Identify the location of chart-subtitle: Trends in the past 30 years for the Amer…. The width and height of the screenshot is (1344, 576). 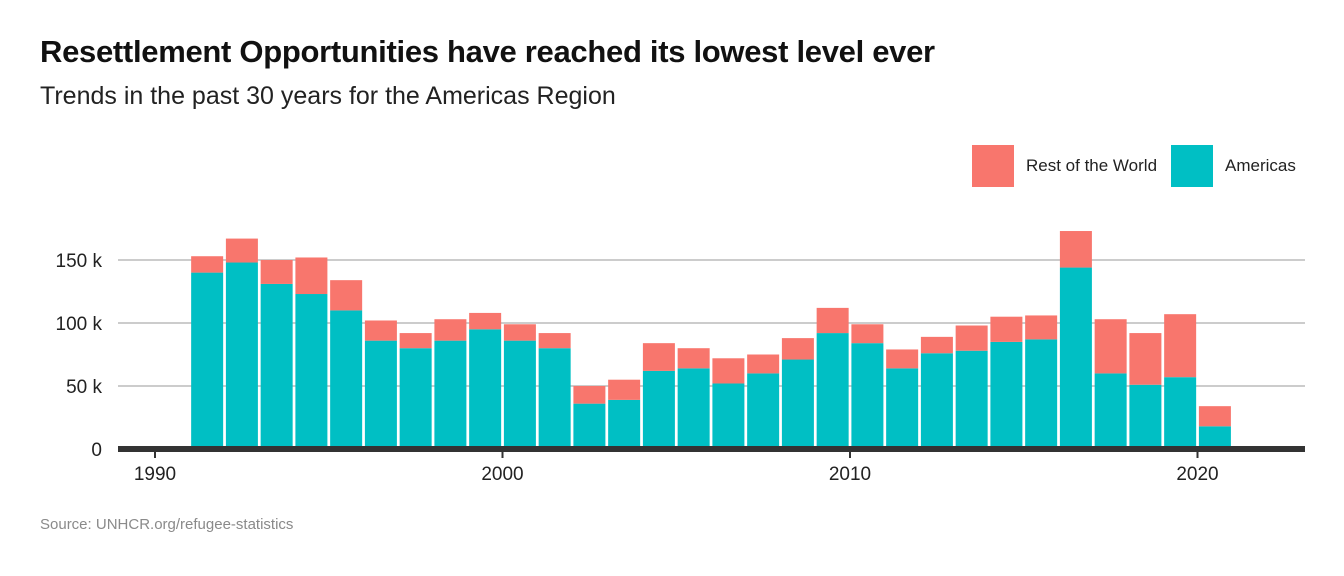
(328, 96).